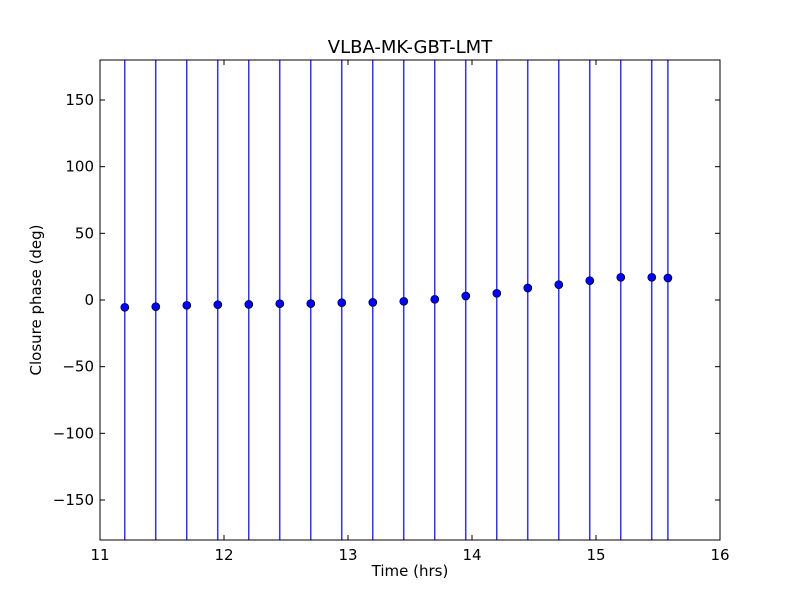 The width and height of the screenshot is (800, 600). Describe the element at coordinates (84, 233) in the screenshot. I see `y-tick-label: 50` at that location.